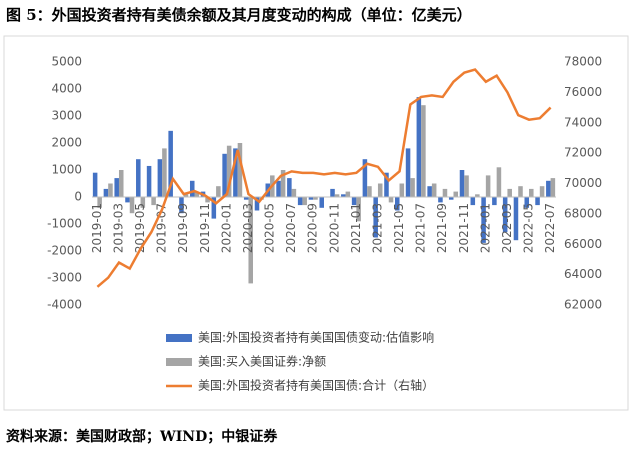 The height and width of the screenshot is (455, 640). What do you see at coordinates (583, 92) in the screenshot?
I see `y2-tick-label: 76000` at bounding box center [583, 92].